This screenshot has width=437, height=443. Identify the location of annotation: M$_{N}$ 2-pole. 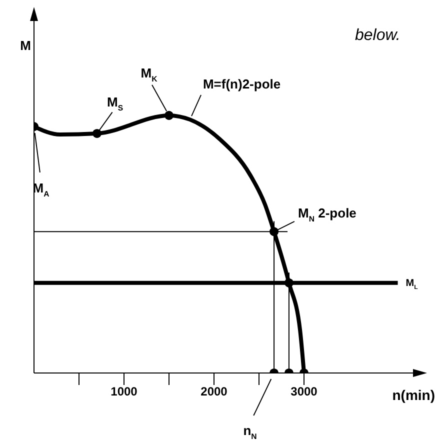
(327, 215).